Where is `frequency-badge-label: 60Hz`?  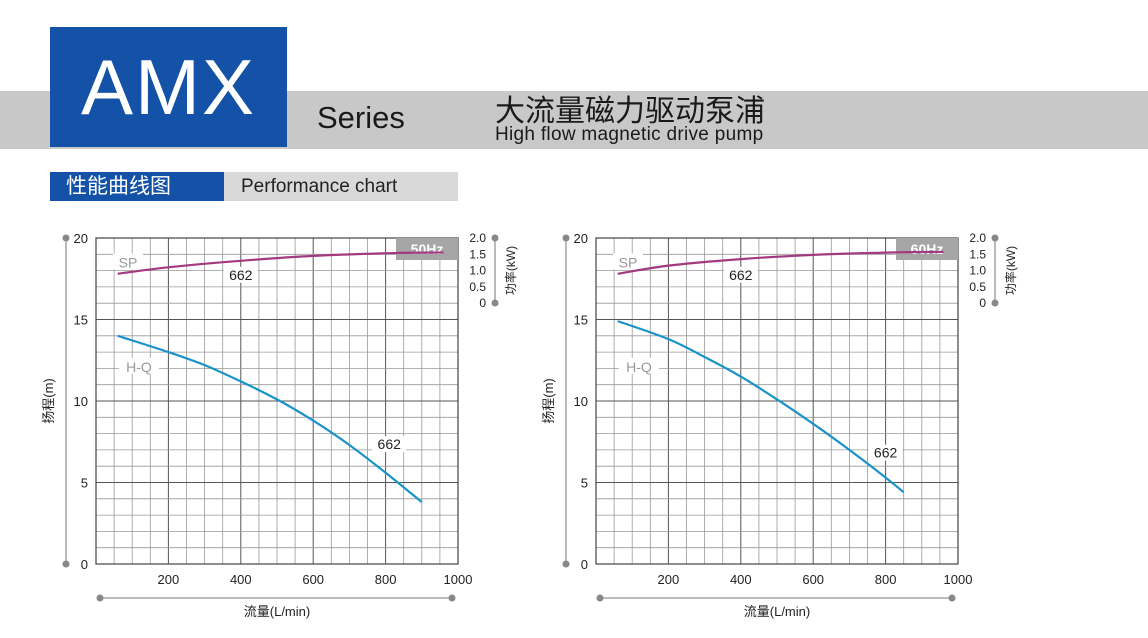
frequency-badge-label: 60Hz is located at coordinates (927, 249).